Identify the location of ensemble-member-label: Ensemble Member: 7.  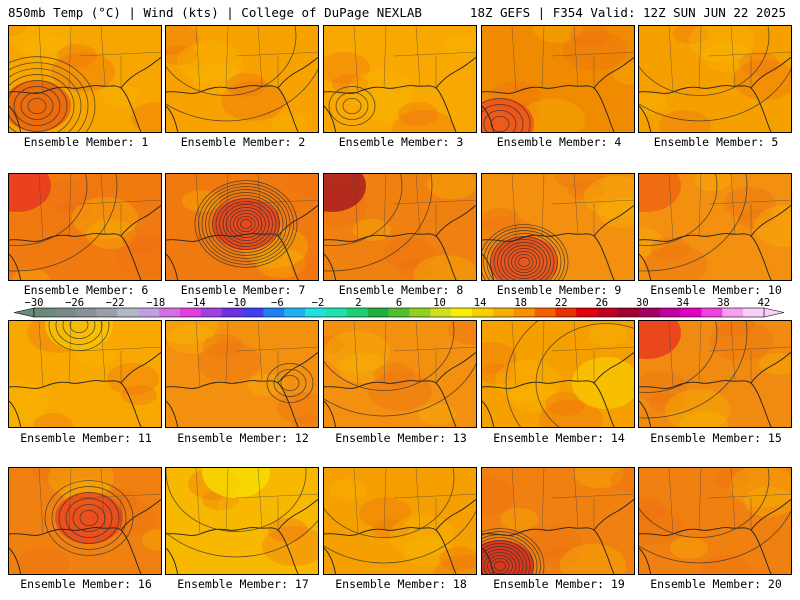
(243, 290).